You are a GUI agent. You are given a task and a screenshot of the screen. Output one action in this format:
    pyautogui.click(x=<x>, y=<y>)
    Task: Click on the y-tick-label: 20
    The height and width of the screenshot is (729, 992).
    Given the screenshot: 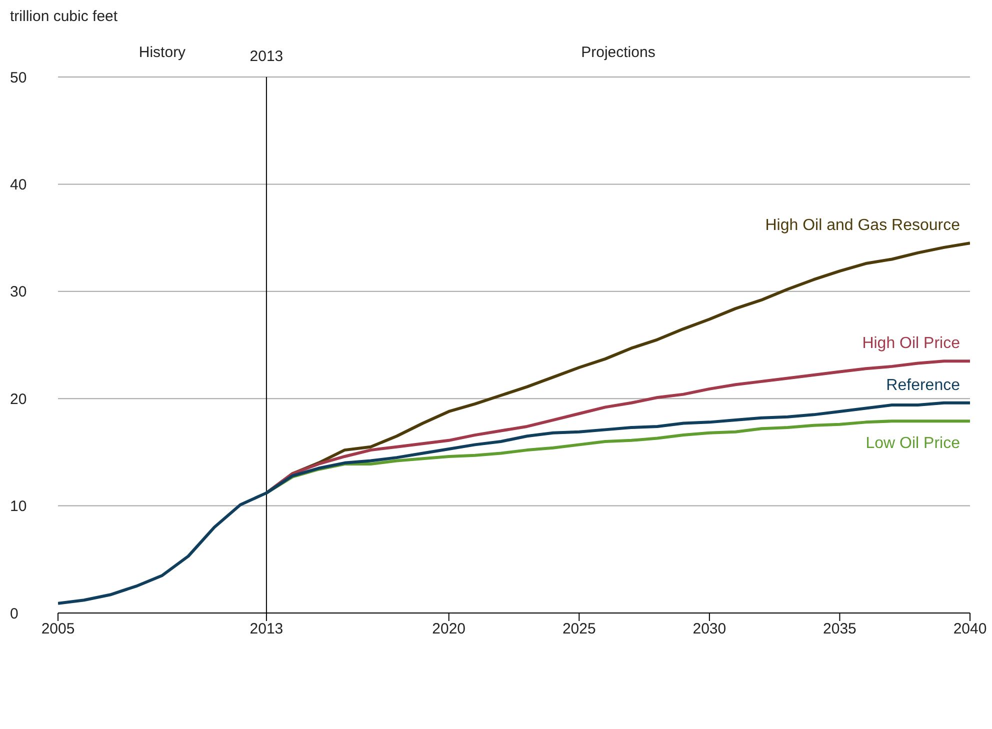 What is the action you would take?
    pyautogui.click(x=18, y=399)
    